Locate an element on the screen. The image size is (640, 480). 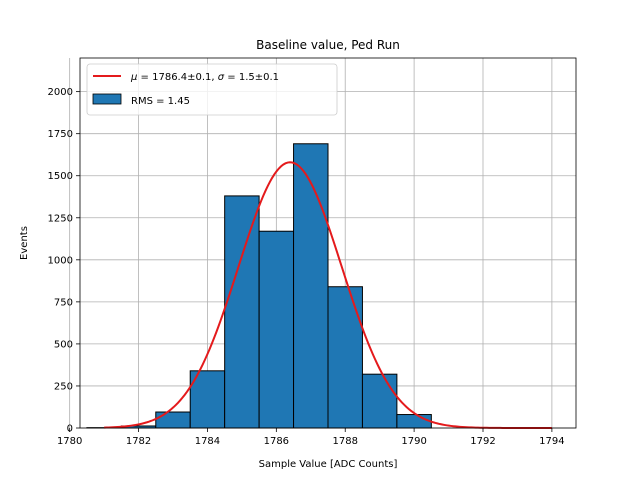
y-axis-ticks: 0 250 500 750 1000 1250 1500 1750 2000 is located at coordinates (64, 261).